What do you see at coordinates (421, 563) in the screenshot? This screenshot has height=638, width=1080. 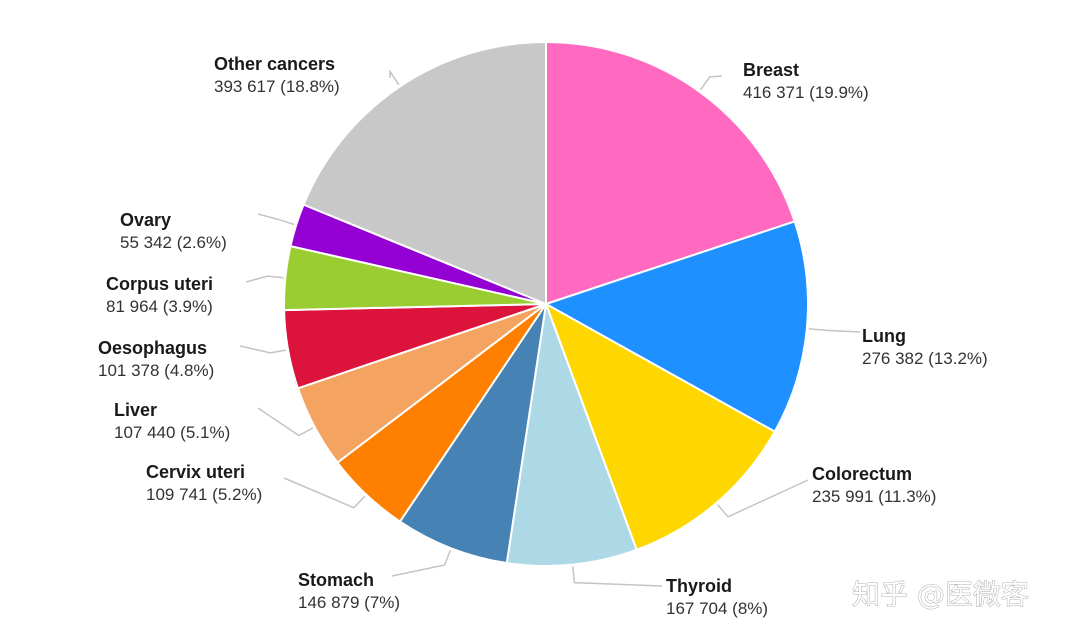 I see `leader-line-stomach` at bounding box center [421, 563].